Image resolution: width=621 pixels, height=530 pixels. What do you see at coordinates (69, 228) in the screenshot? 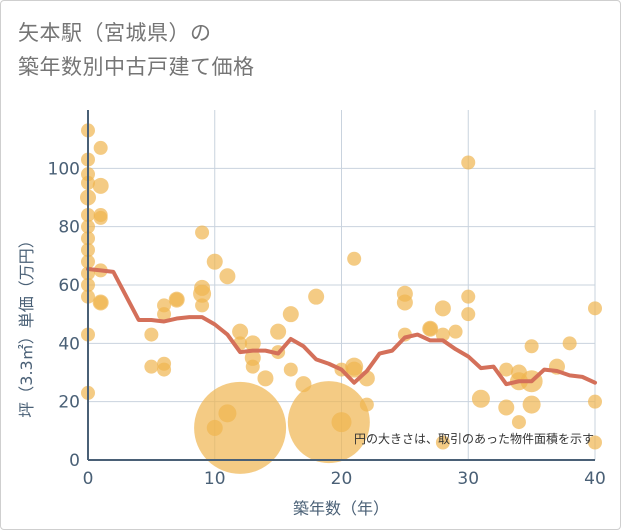
I see `y-tick-label: 80` at bounding box center [69, 228].